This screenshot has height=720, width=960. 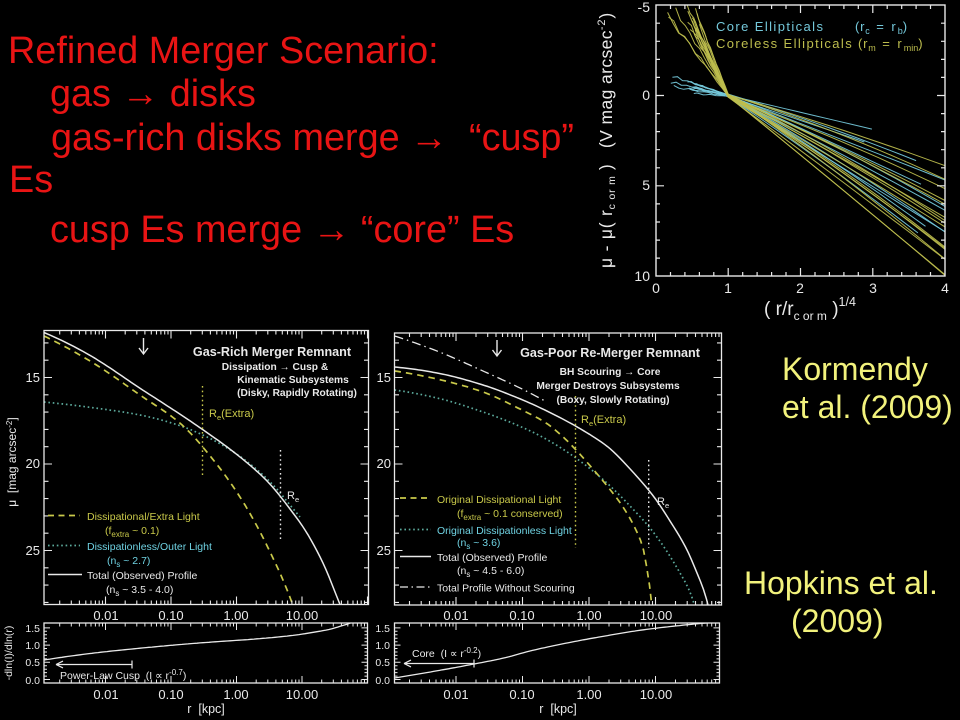 I want to click on svg-text: 3, so click(x=873, y=288).